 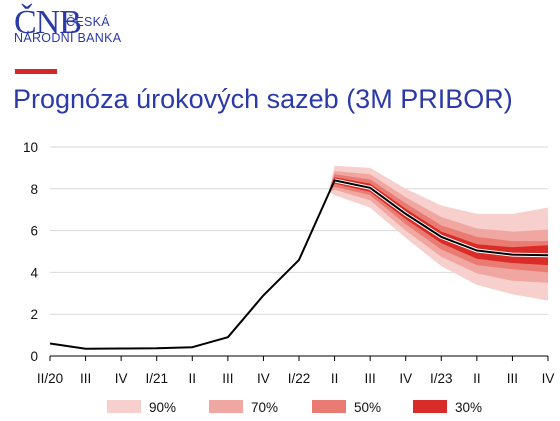 I want to click on logo-text-line2: NÁRODNÍ BANKA, so click(x=68, y=38).